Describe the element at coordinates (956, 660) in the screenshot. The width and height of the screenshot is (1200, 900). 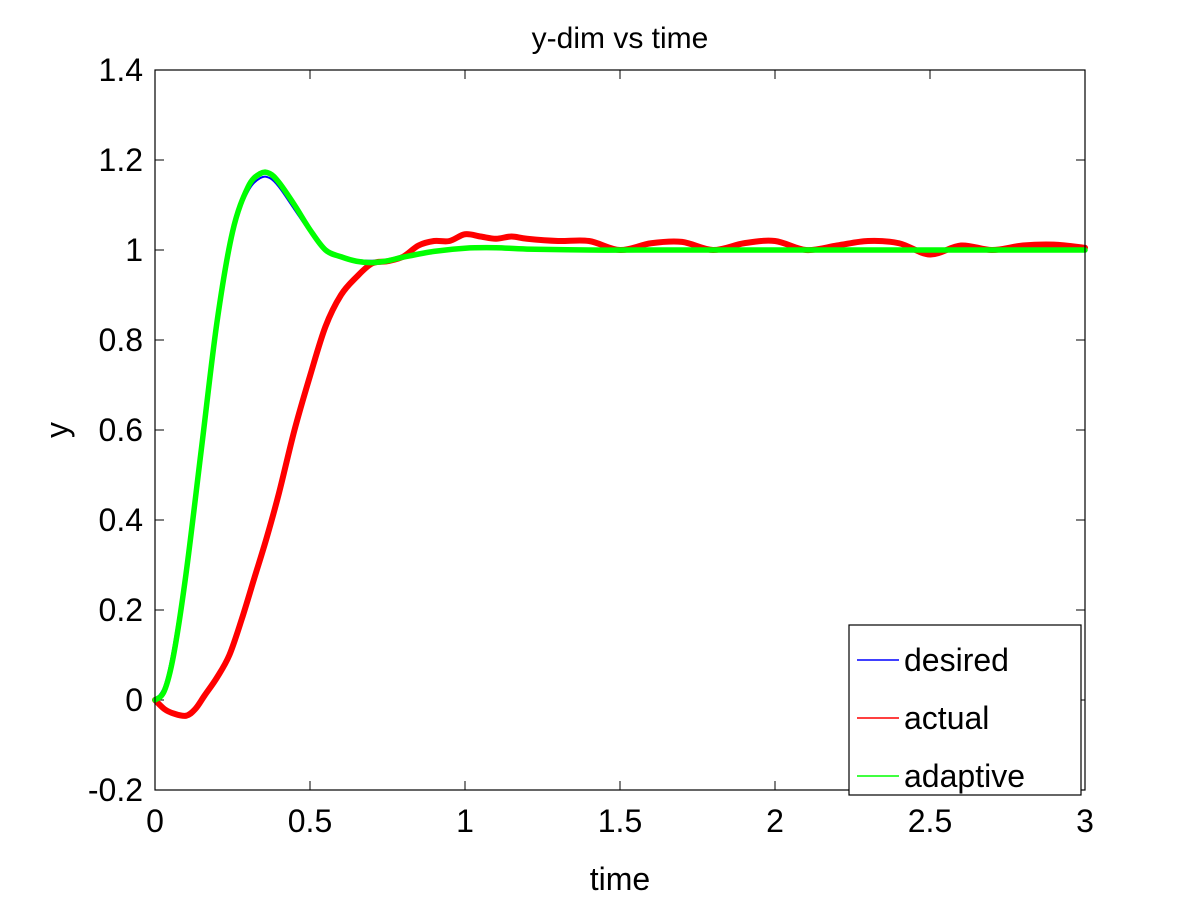
I see `legend-label-desired: desired` at that location.